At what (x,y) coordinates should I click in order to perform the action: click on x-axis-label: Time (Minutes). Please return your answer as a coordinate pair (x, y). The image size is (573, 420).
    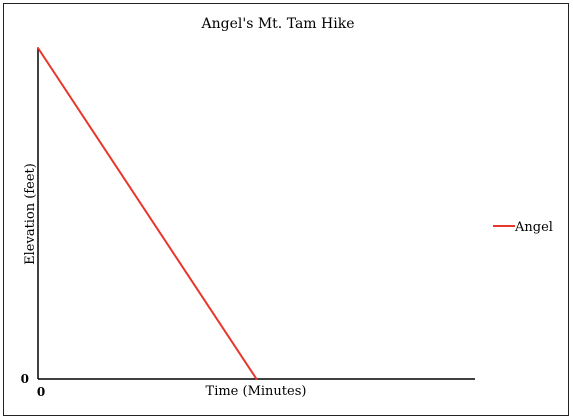
    Looking at the image, I should click on (256, 391).